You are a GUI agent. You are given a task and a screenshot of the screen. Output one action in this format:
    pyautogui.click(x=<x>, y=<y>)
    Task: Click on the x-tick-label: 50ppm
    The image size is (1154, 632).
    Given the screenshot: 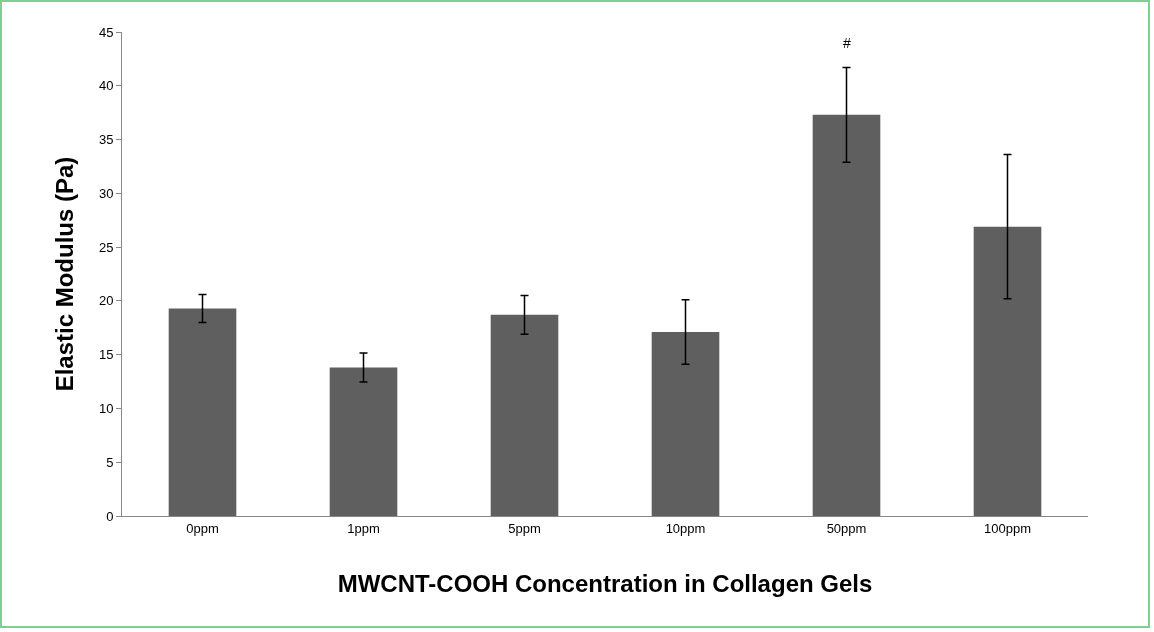 What is the action you would take?
    pyautogui.click(x=846, y=528)
    